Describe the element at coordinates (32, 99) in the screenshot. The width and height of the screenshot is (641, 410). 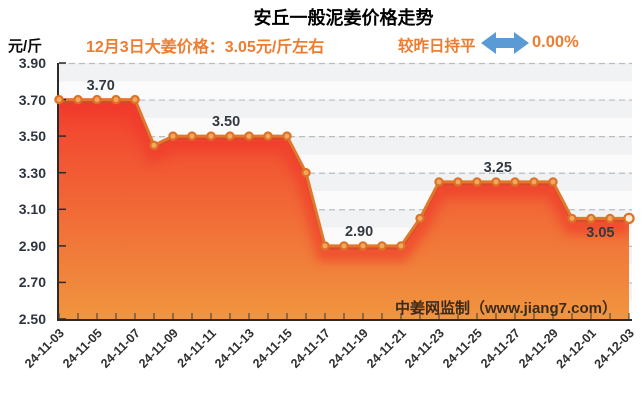
I see `y-axis-tick-label: 3.70` at that location.